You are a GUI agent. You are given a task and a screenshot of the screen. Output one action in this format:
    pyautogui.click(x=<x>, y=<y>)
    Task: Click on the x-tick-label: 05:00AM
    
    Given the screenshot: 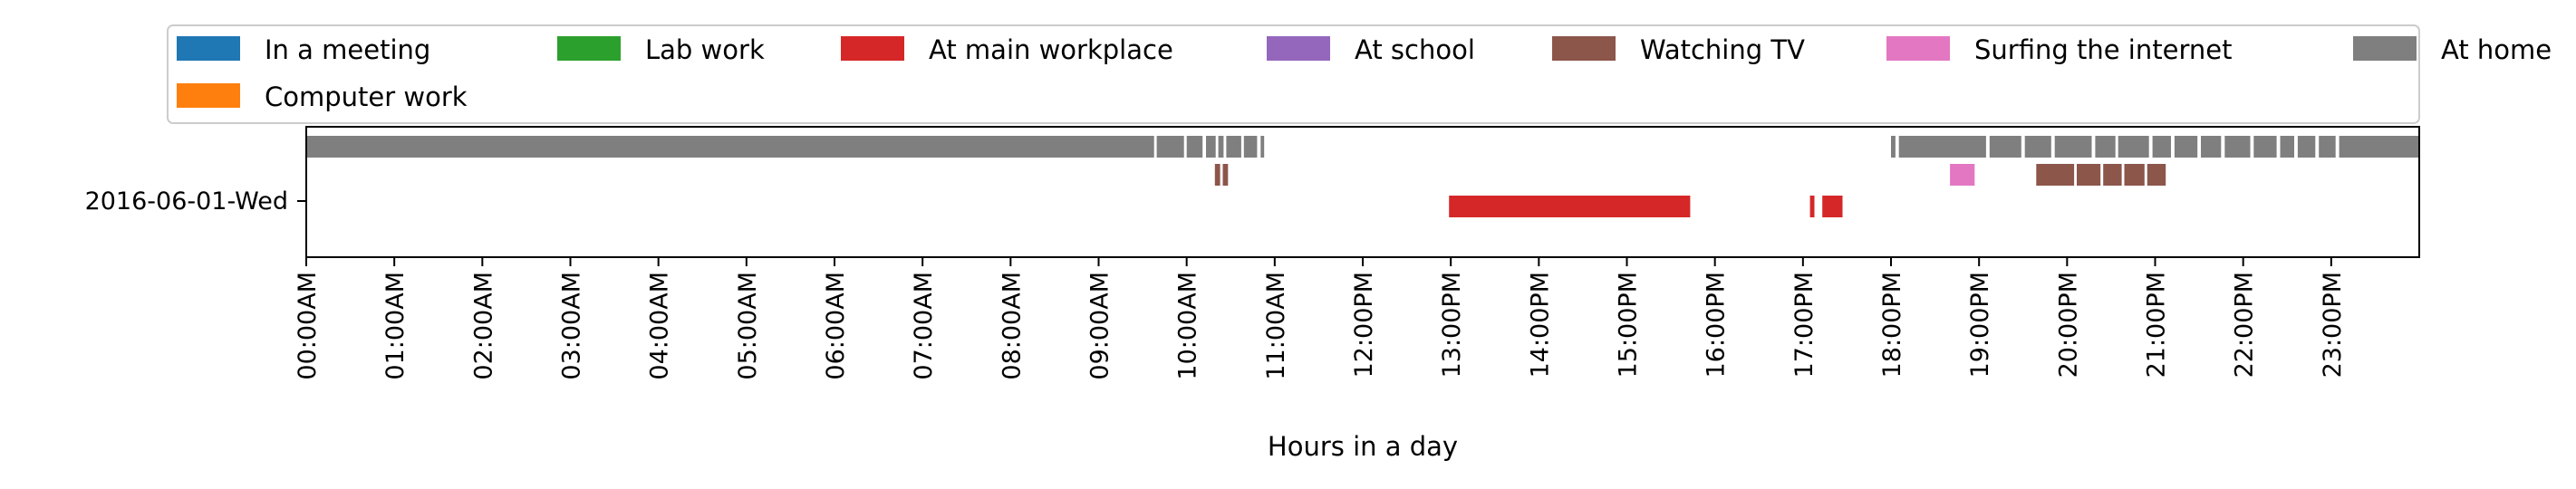 What is the action you would take?
    pyautogui.click(x=748, y=326)
    